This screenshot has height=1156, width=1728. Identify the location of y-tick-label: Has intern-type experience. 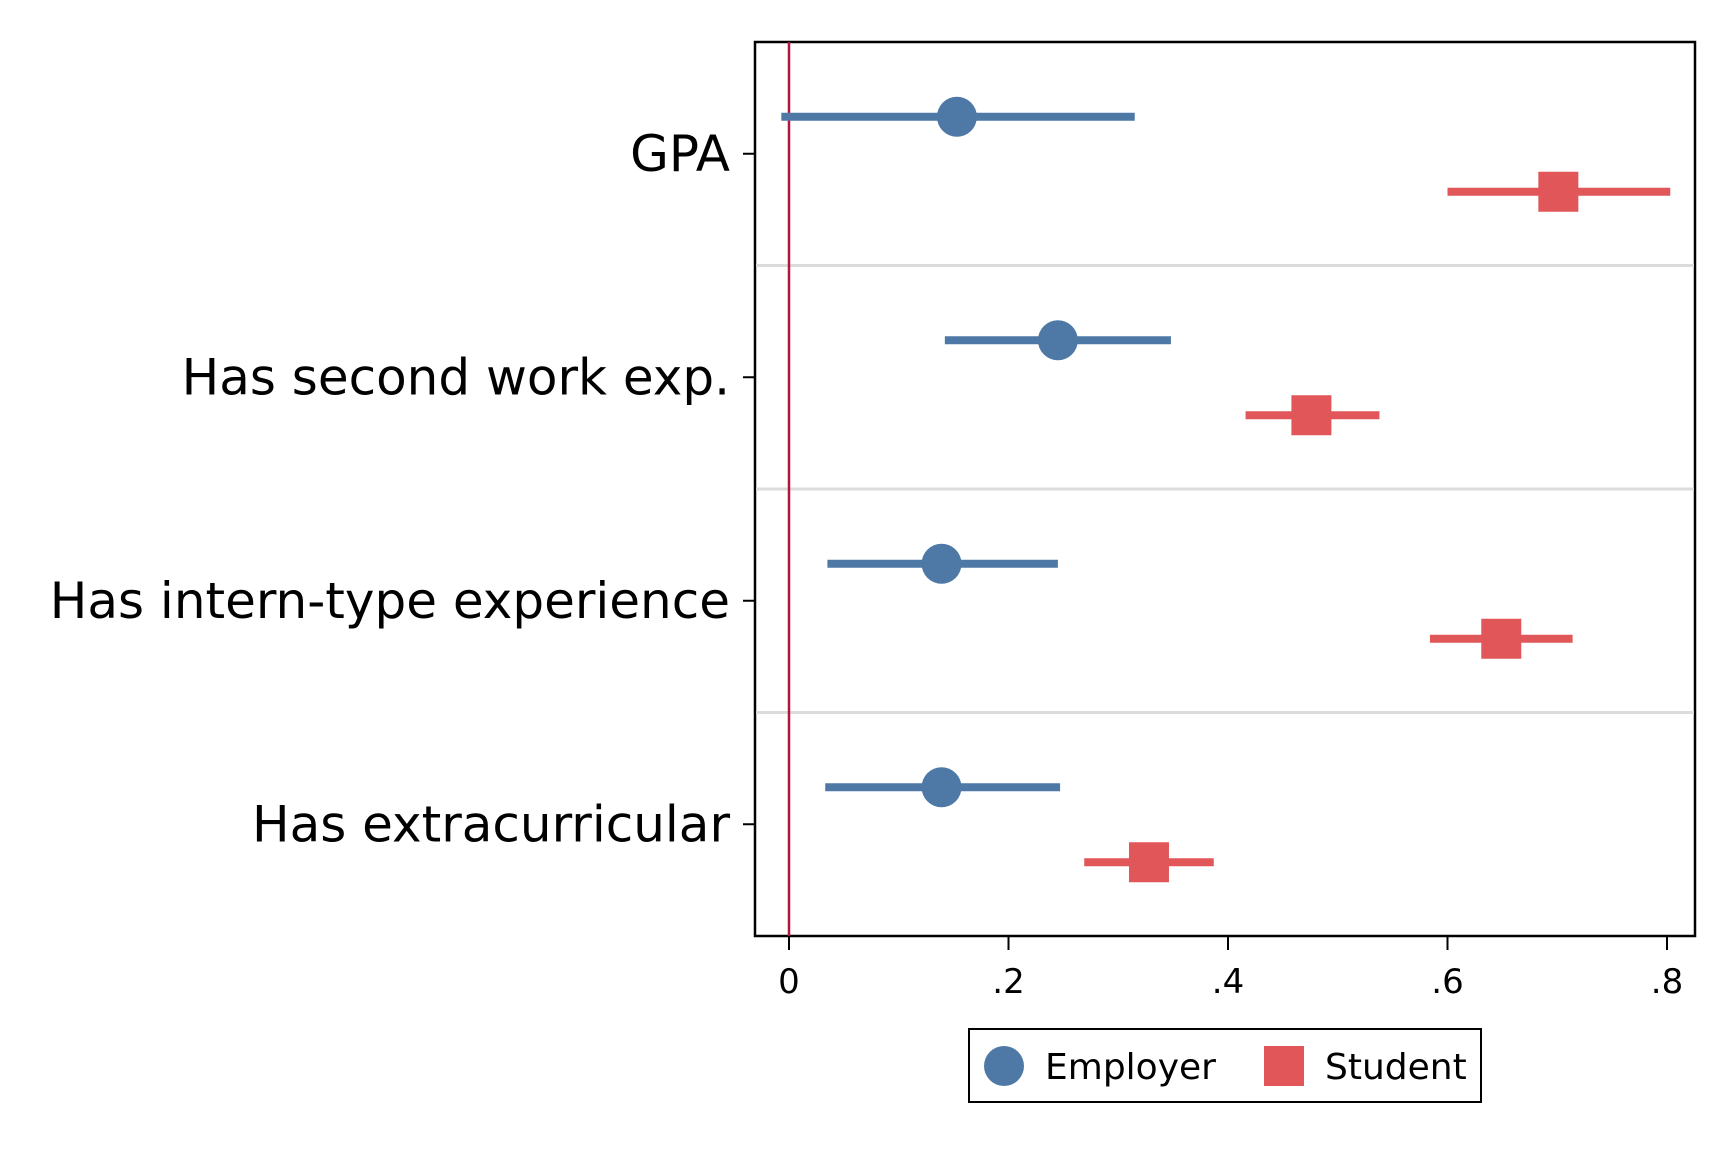
(390, 601).